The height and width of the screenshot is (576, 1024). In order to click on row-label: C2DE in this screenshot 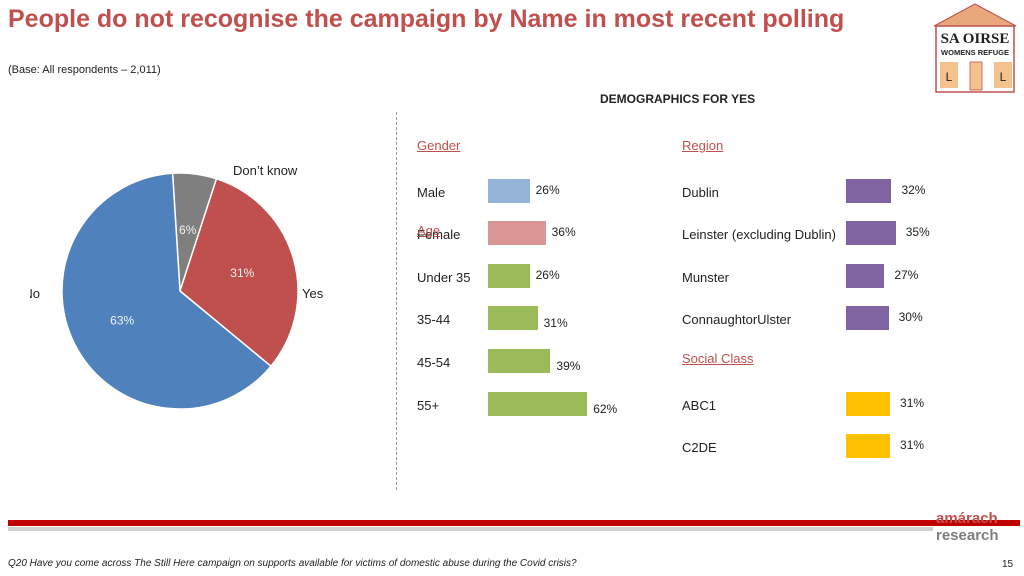, I will do `click(699, 448)`.